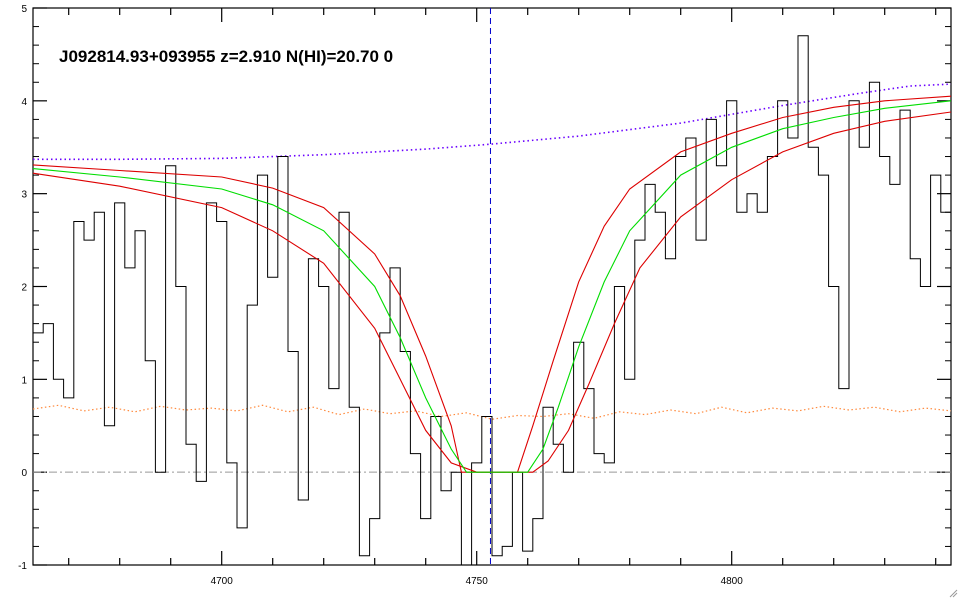  I want to click on y-tick-label: 0, so click(24, 473).